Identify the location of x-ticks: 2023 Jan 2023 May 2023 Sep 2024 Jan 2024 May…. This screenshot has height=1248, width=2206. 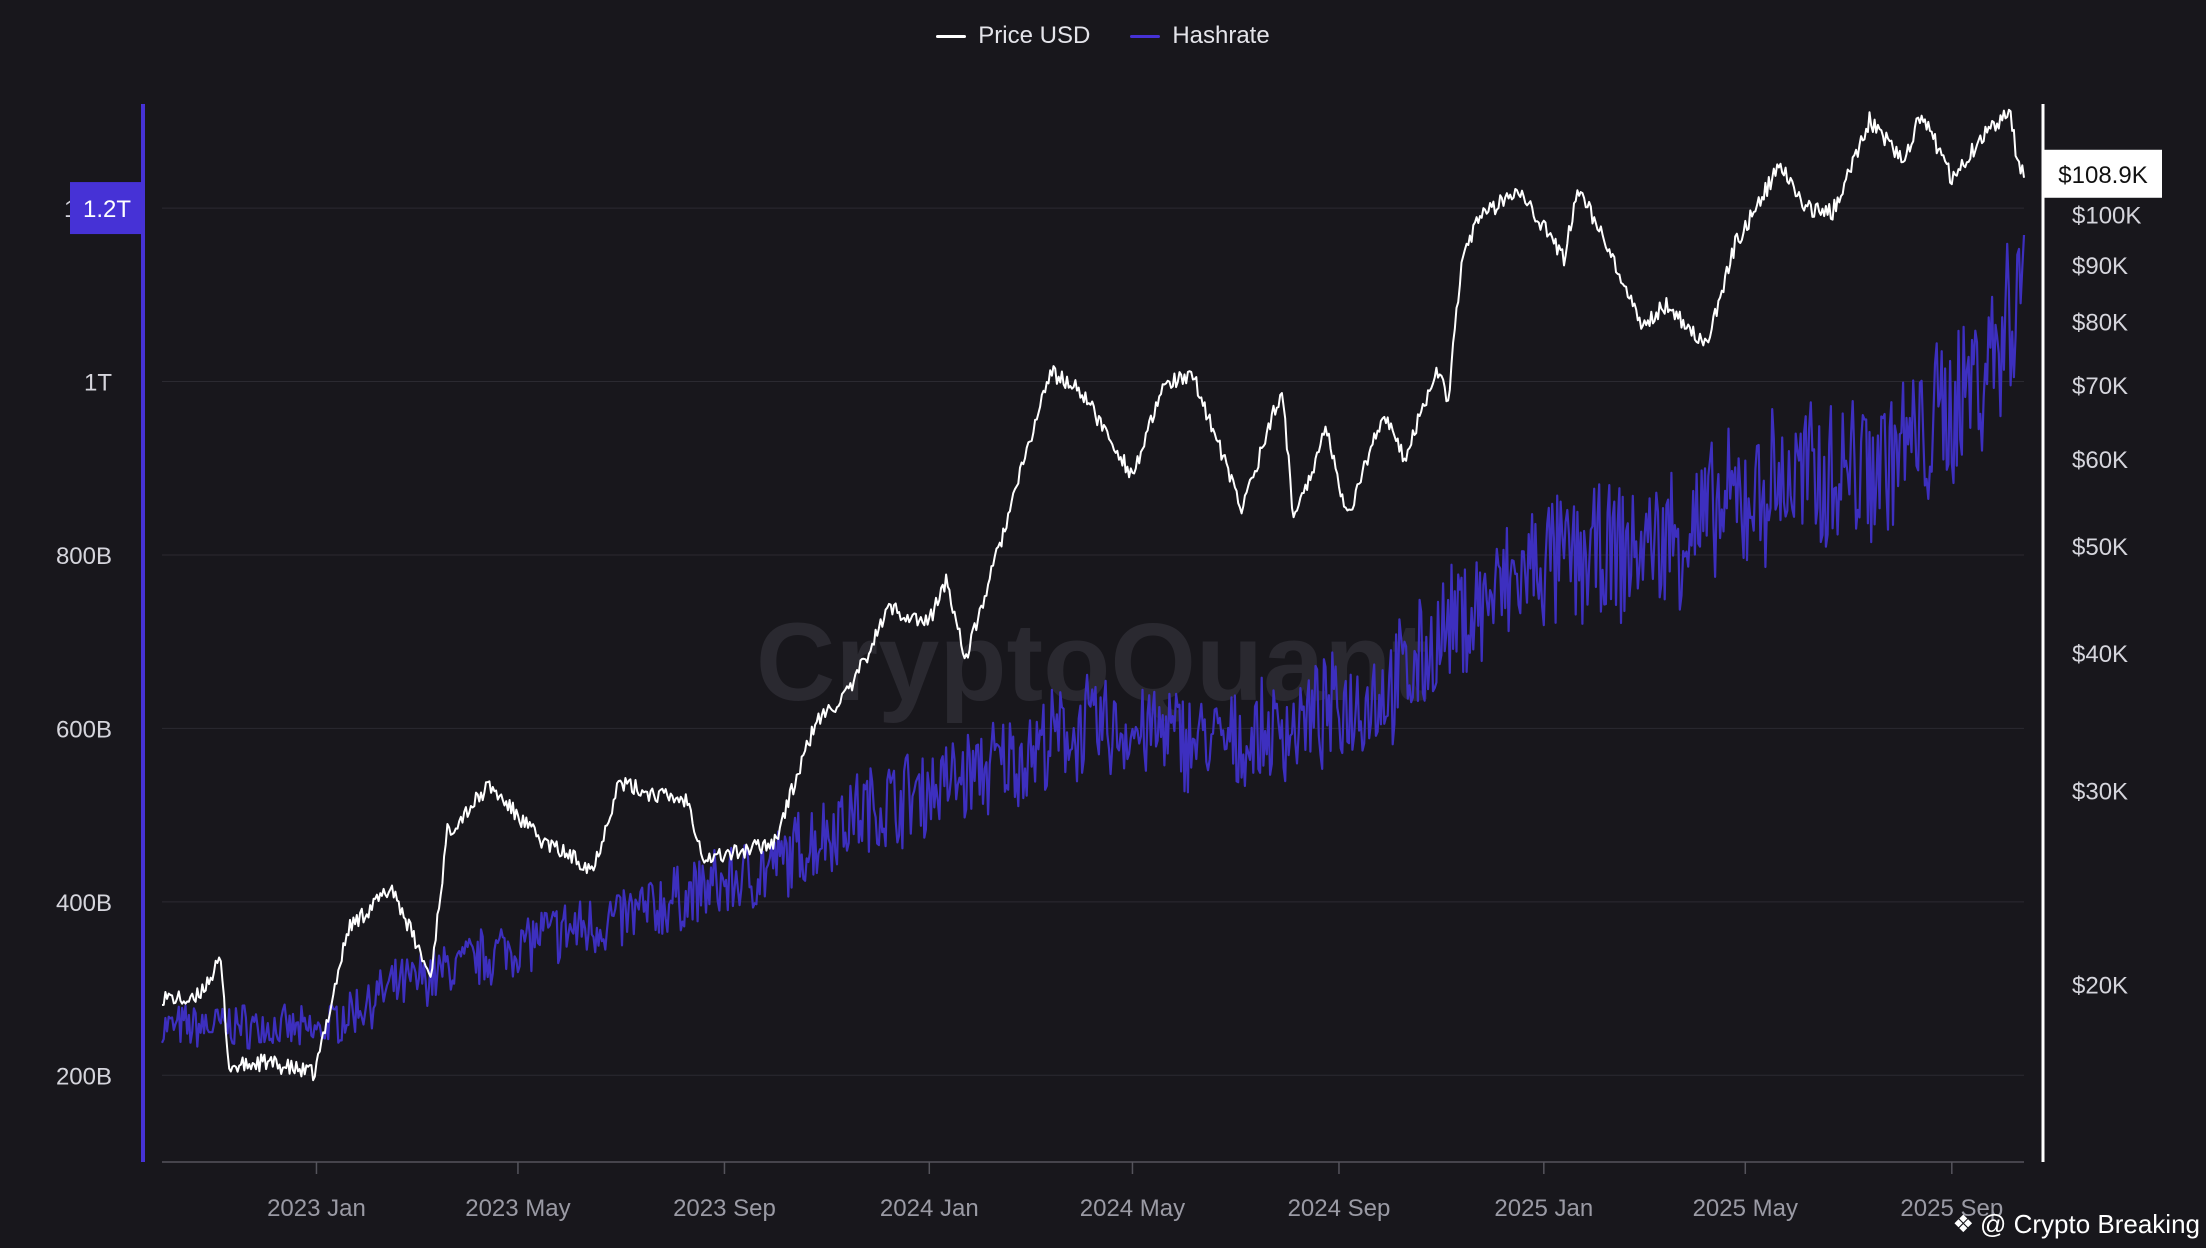
(1135, 1192).